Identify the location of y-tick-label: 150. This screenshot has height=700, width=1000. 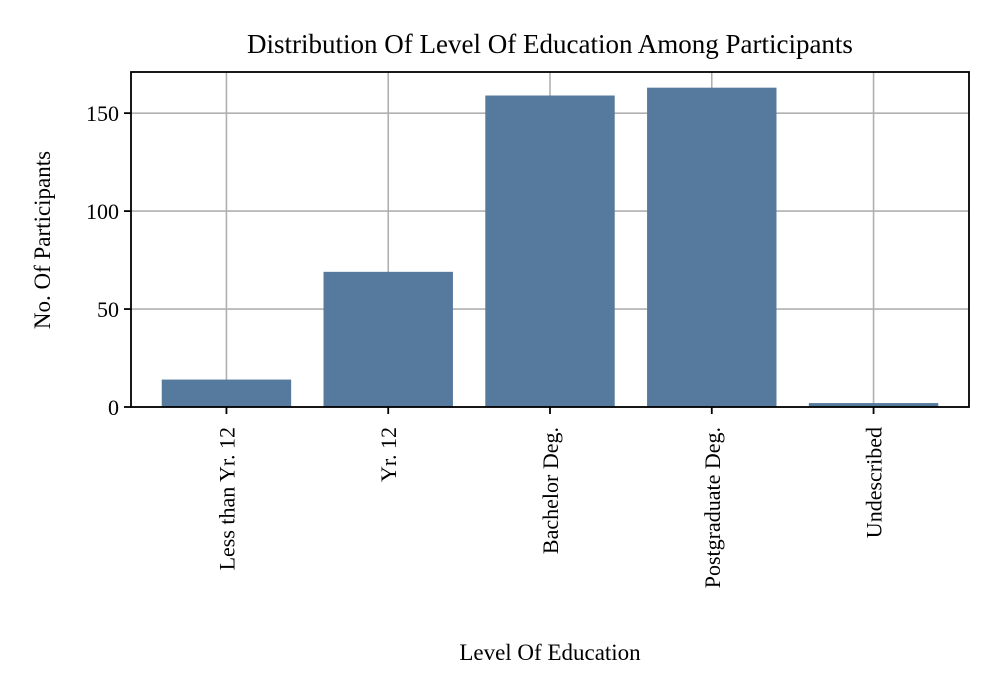
(102, 113).